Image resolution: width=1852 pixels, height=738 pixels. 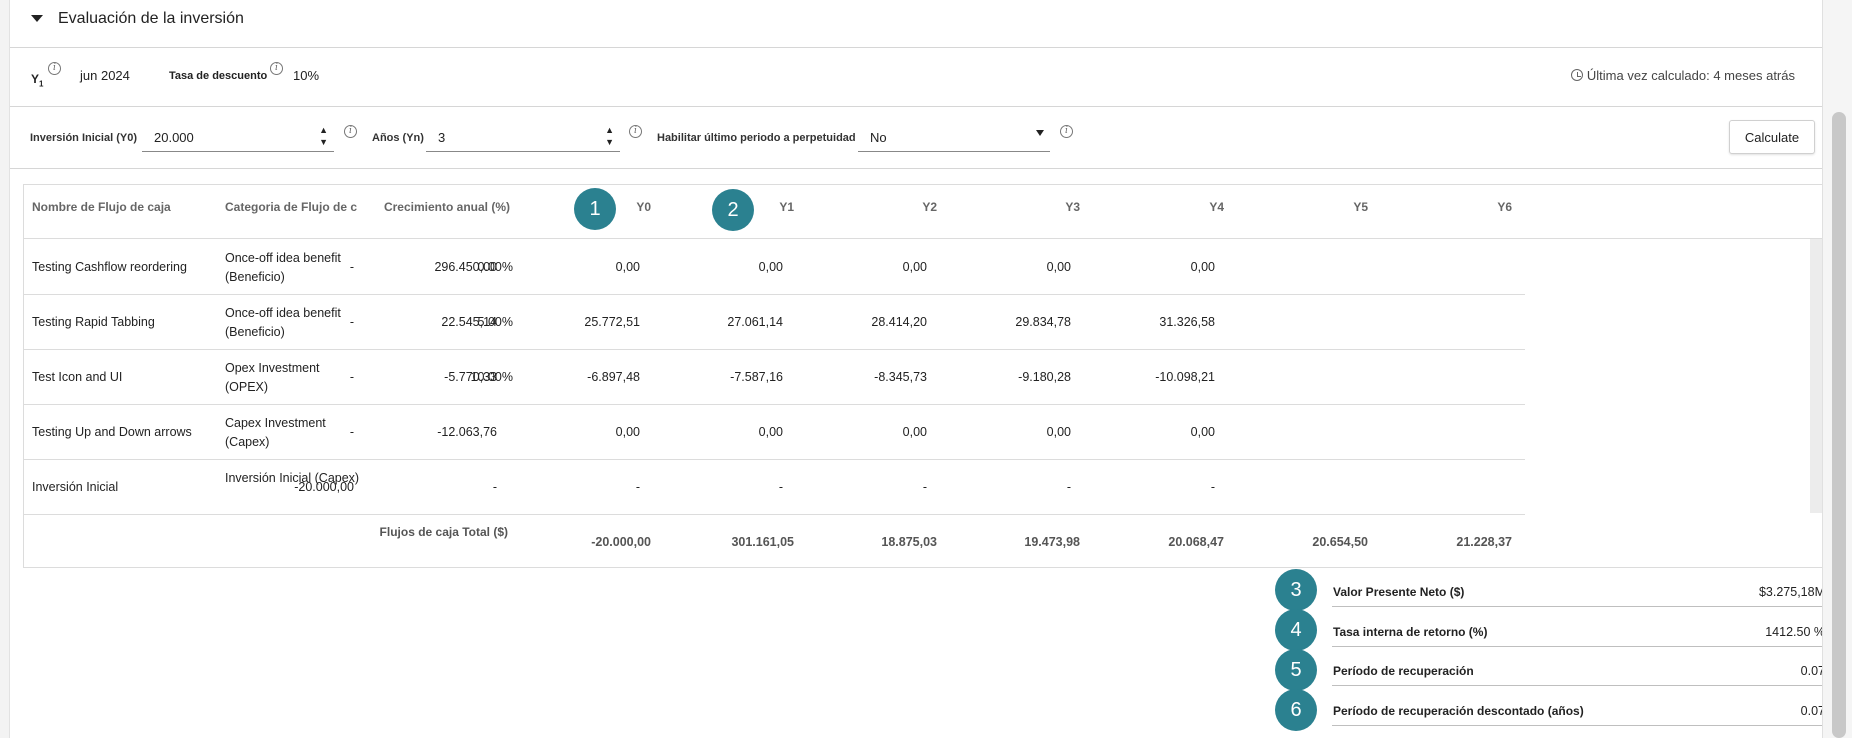 What do you see at coordinates (1040, 133) in the screenshot?
I see `chevron-down-icon` at bounding box center [1040, 133].